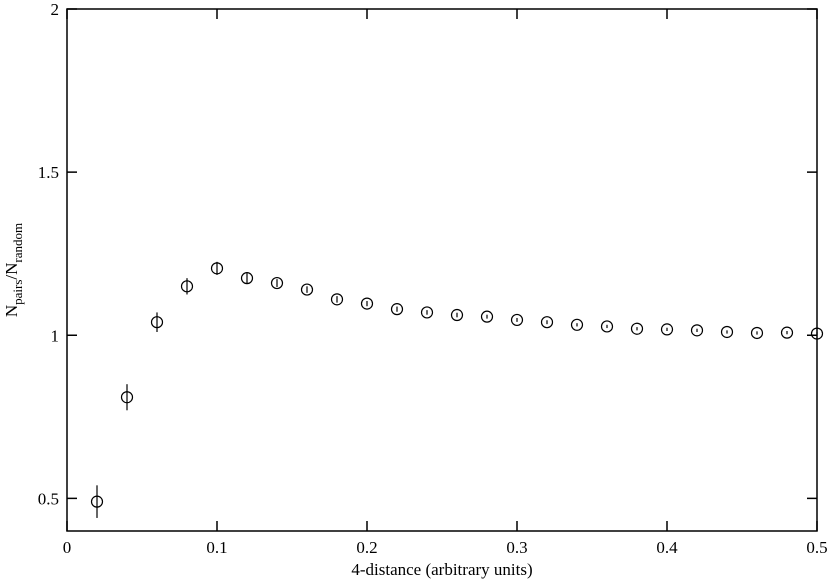 The image size is (830, 582). I want to click on x-tick-label: 0.5, so click(816, 547).